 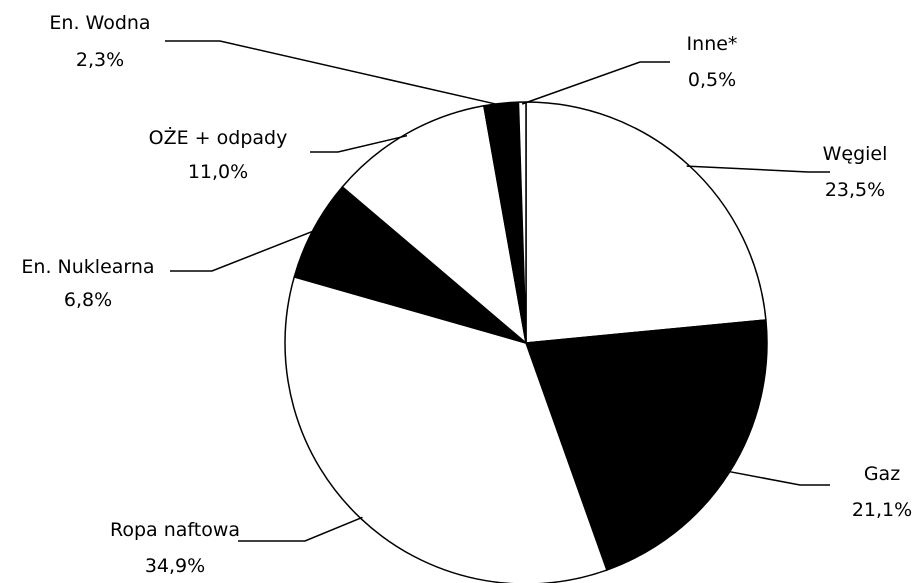 I want to click on label-nuklearna-name: En. Nuklearna, so click(x=87, y=267).